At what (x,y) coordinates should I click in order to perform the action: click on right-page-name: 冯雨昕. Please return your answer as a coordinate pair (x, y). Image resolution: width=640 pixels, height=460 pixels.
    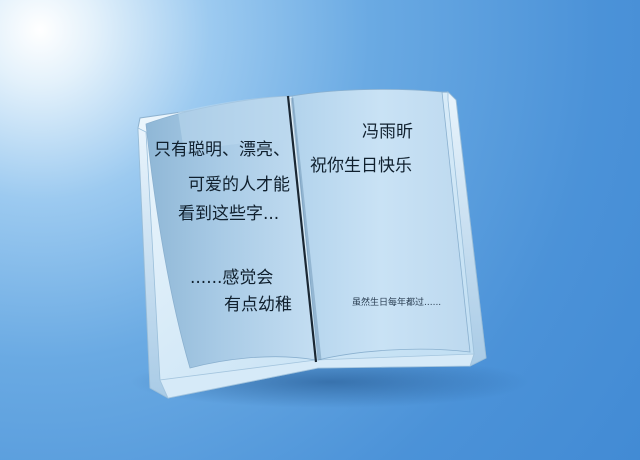
    Looking at the image, I should click on (387, 132).